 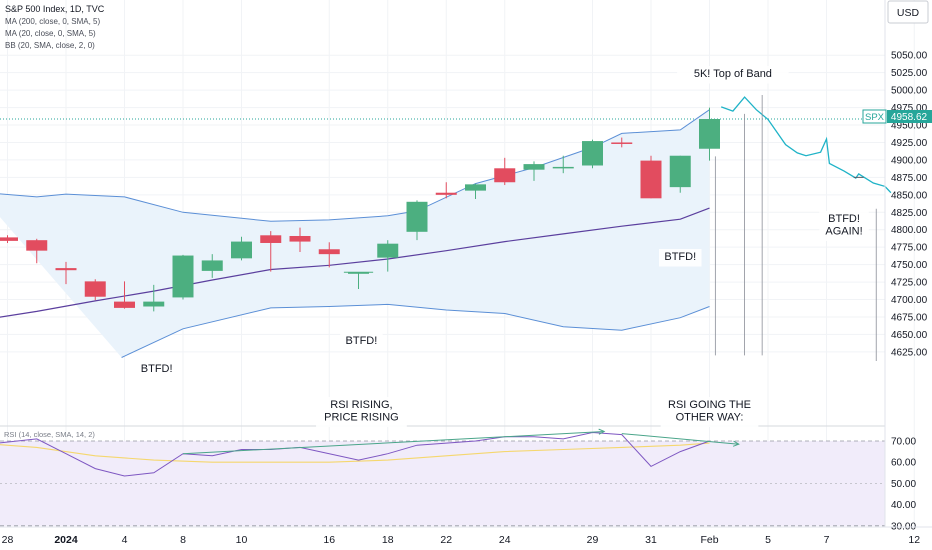 What do you see at coordinates (50, 45) in the screenshot?
I see `indicator-bb: BB (20, SMA, close, 2, 0)` at bounding box center [50, 45].